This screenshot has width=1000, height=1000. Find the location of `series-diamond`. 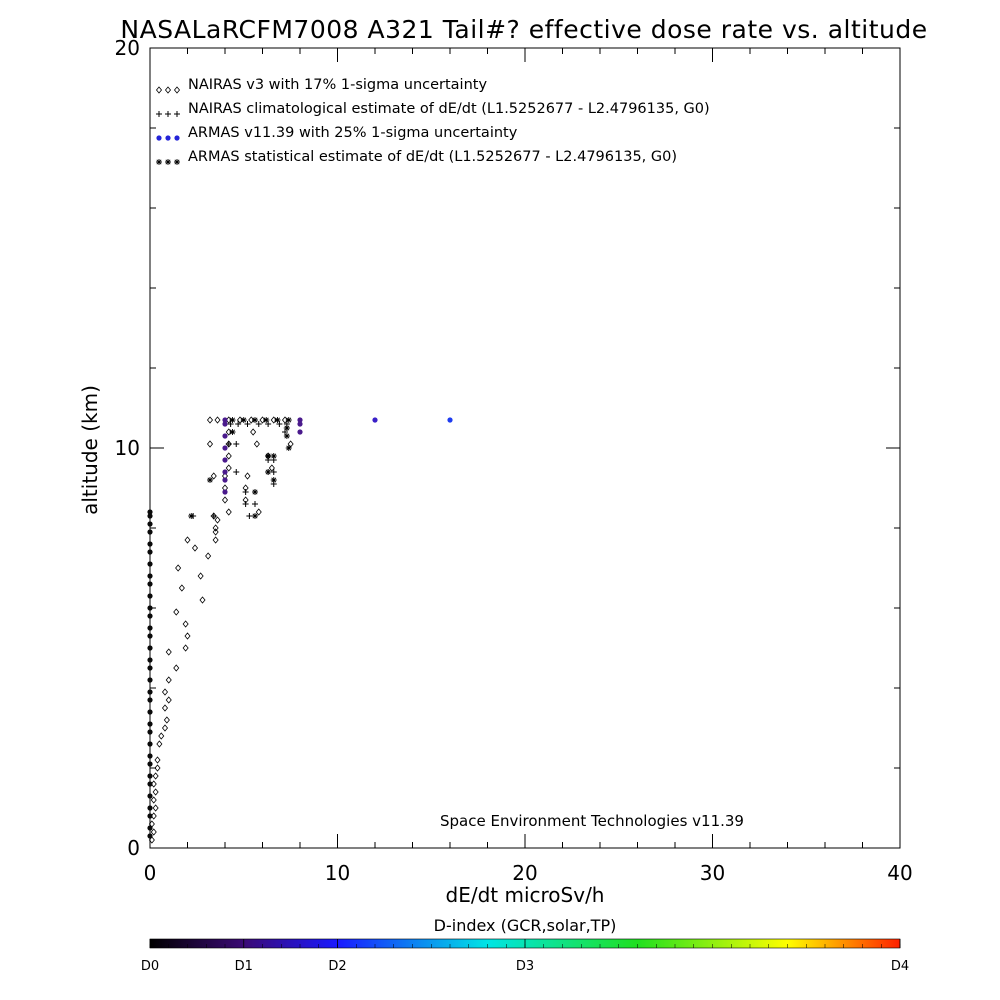

series-diamond is located at coordinates (221, 630).